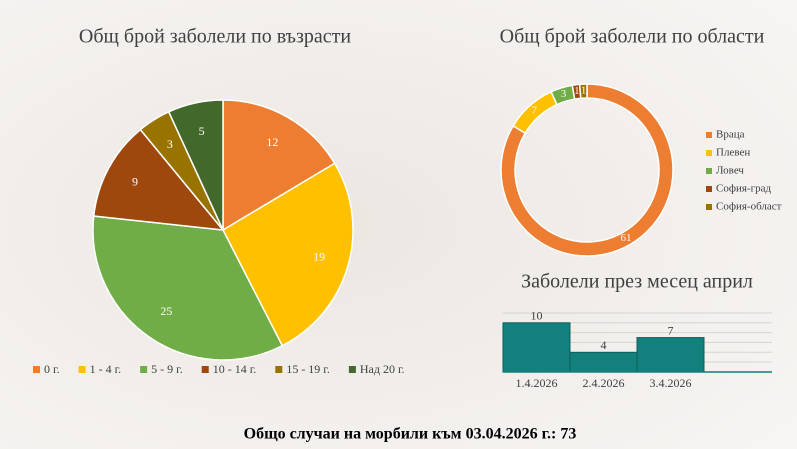  Describe the element at coordinates (202, 131) in the screenshot. I see `data-label: 5` at that location.